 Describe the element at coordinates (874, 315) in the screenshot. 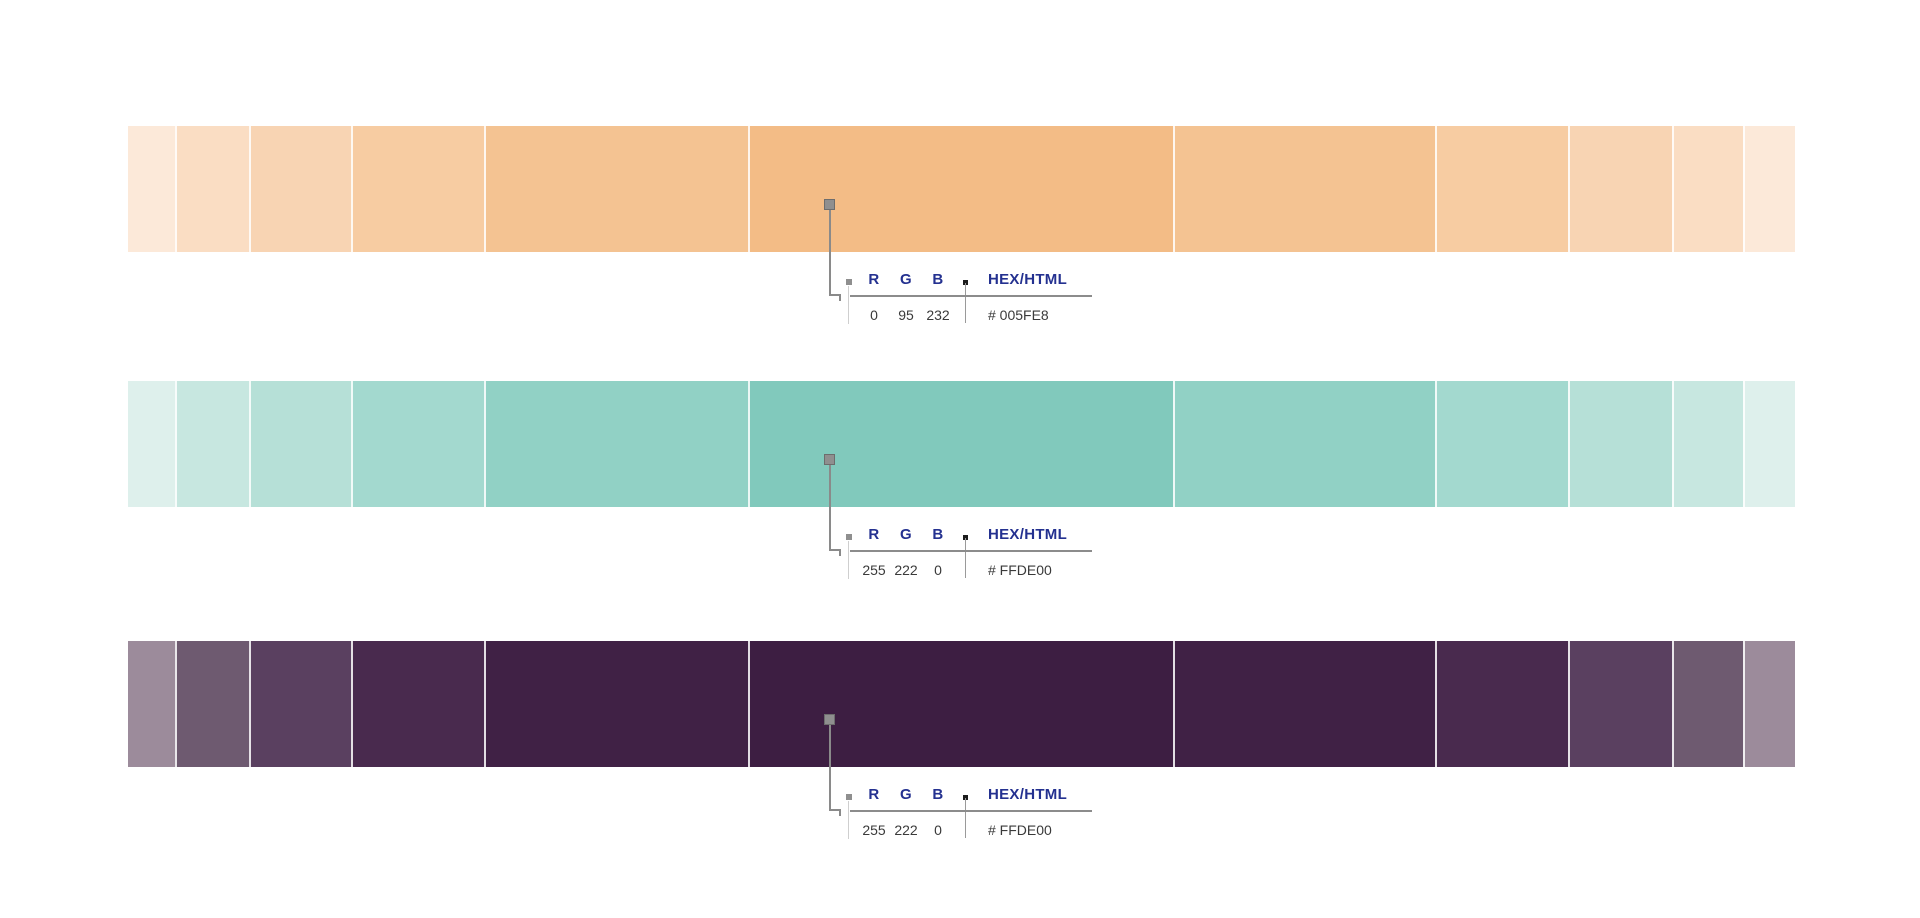

I see `r-channel-value: 0` at that location.